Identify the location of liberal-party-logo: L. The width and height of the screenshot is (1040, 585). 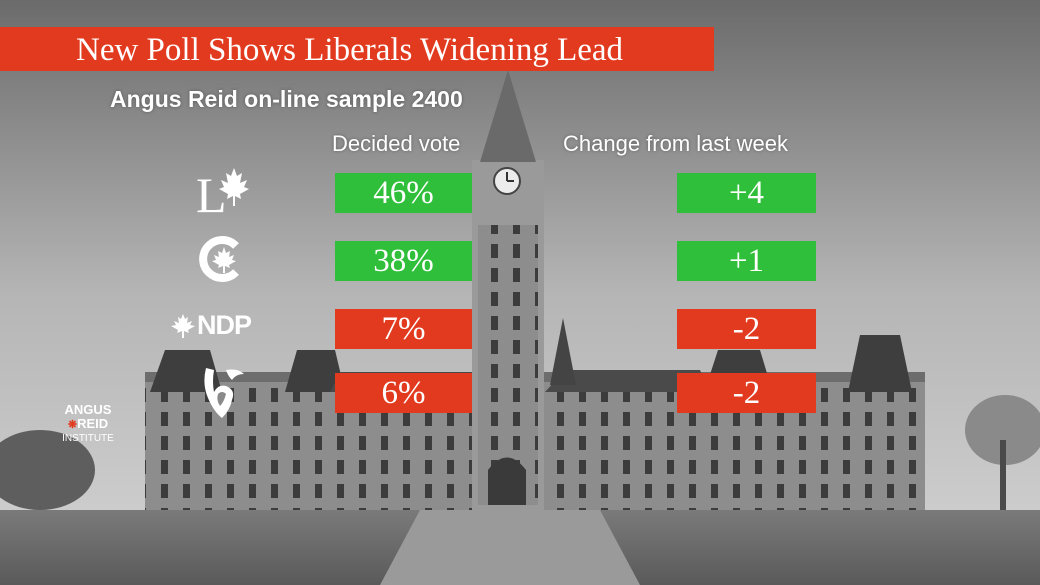
(222, 192).